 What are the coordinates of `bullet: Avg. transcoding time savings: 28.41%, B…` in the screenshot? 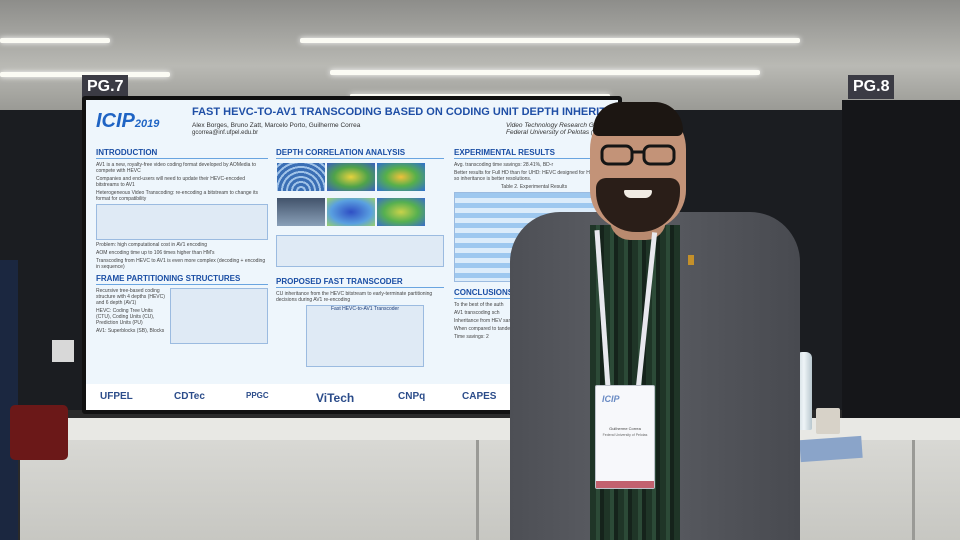 It's located at (504, 165).